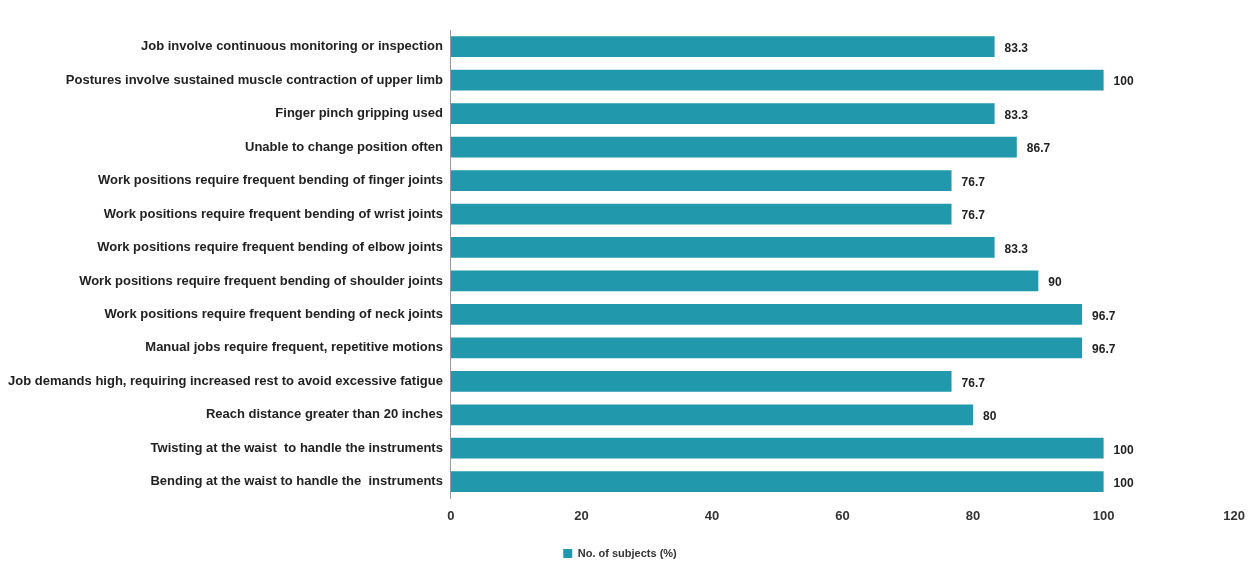 Image resolution: width=1255 pixels, height=569 pixels. What do you see at coordinates (270, 247) in the screenshot?
I see `y-tick-label: Work positions require frequent bending of elbow joints` at bounding box center [270, 247].